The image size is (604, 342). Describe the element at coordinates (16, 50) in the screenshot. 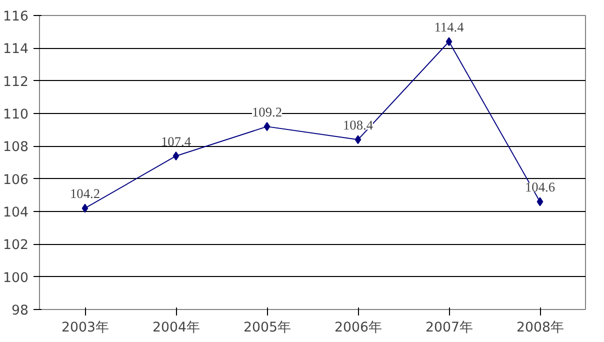

I see `y-tick-label: 114` at that location.